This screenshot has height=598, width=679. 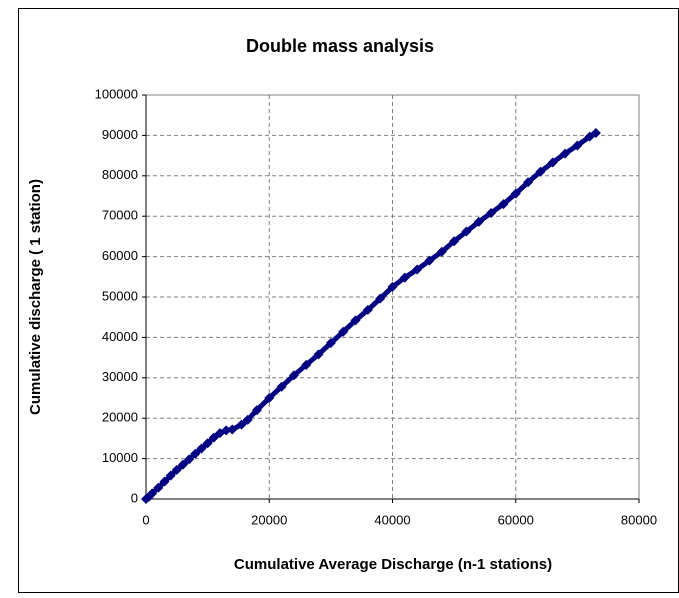 I want to click on x-tick-label: 0, so click(x=145, y=519).